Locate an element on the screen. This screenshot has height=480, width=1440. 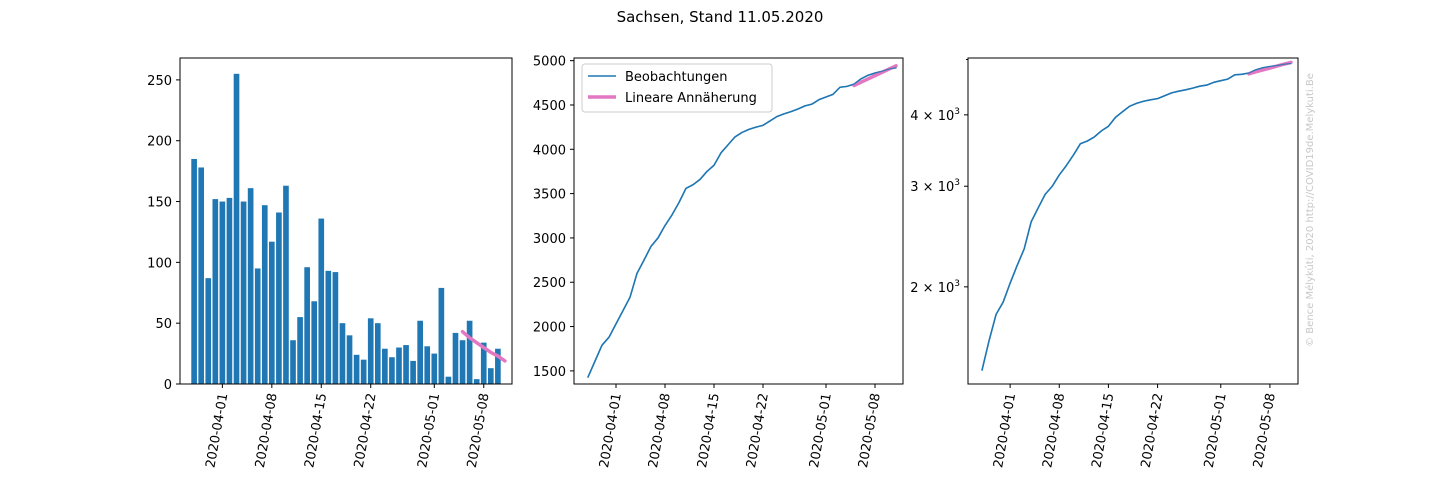
legend-frame is located at coordinates (677, 88).